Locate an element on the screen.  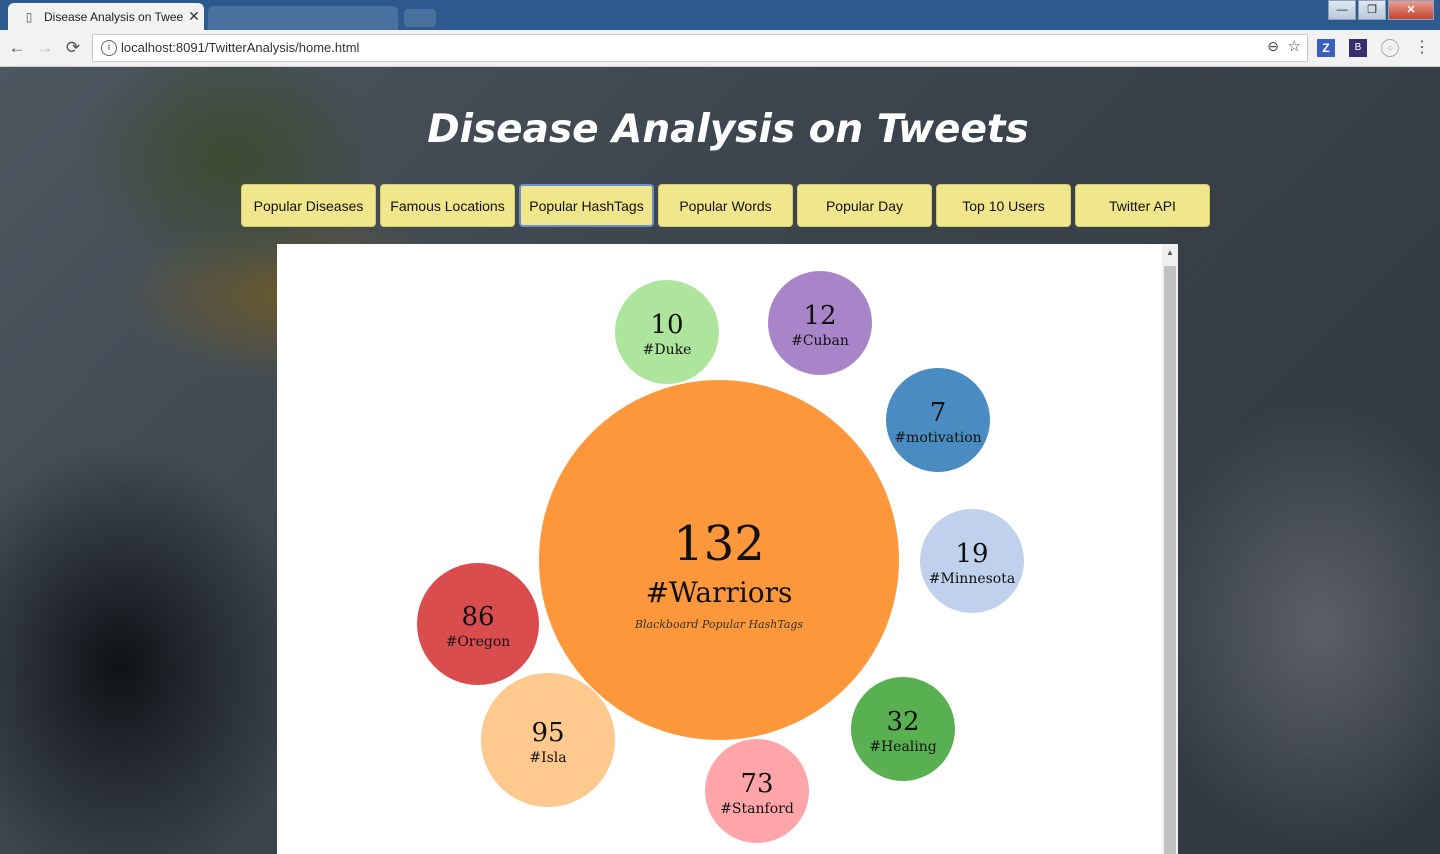
maximize-button: ❐ is located at coordinates (1372, 10).